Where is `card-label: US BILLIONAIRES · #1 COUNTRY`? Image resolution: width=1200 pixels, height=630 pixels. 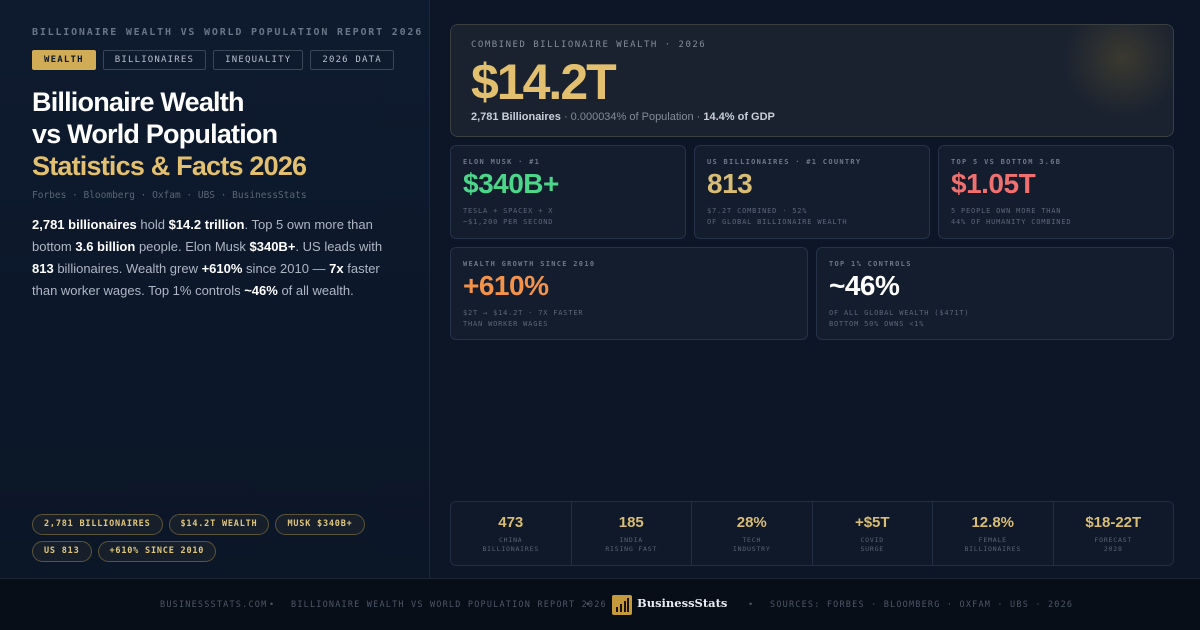 card-label: US BILLIONAIRES · #1 COUNTRY is located at coordinates (784, 162).